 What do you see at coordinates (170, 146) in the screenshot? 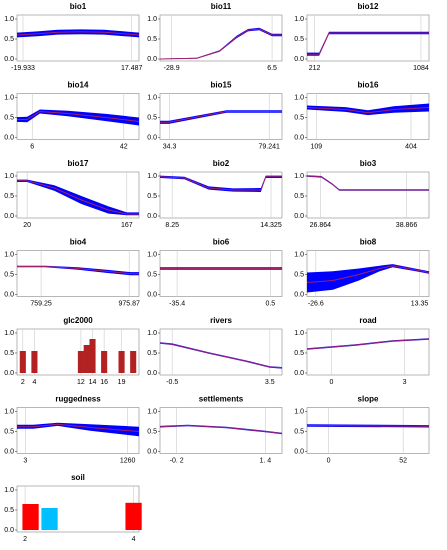
I see `x-tick-label: 34.3` at bounding box center [170, 146].